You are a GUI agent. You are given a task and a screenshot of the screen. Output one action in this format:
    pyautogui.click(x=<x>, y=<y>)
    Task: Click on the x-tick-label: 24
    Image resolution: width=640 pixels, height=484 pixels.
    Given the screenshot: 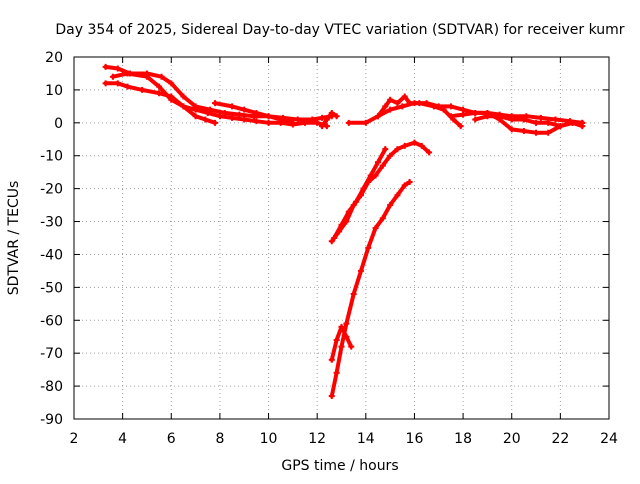 What is the action you would take?
    pyautogui.click(x=609, y=439)
    